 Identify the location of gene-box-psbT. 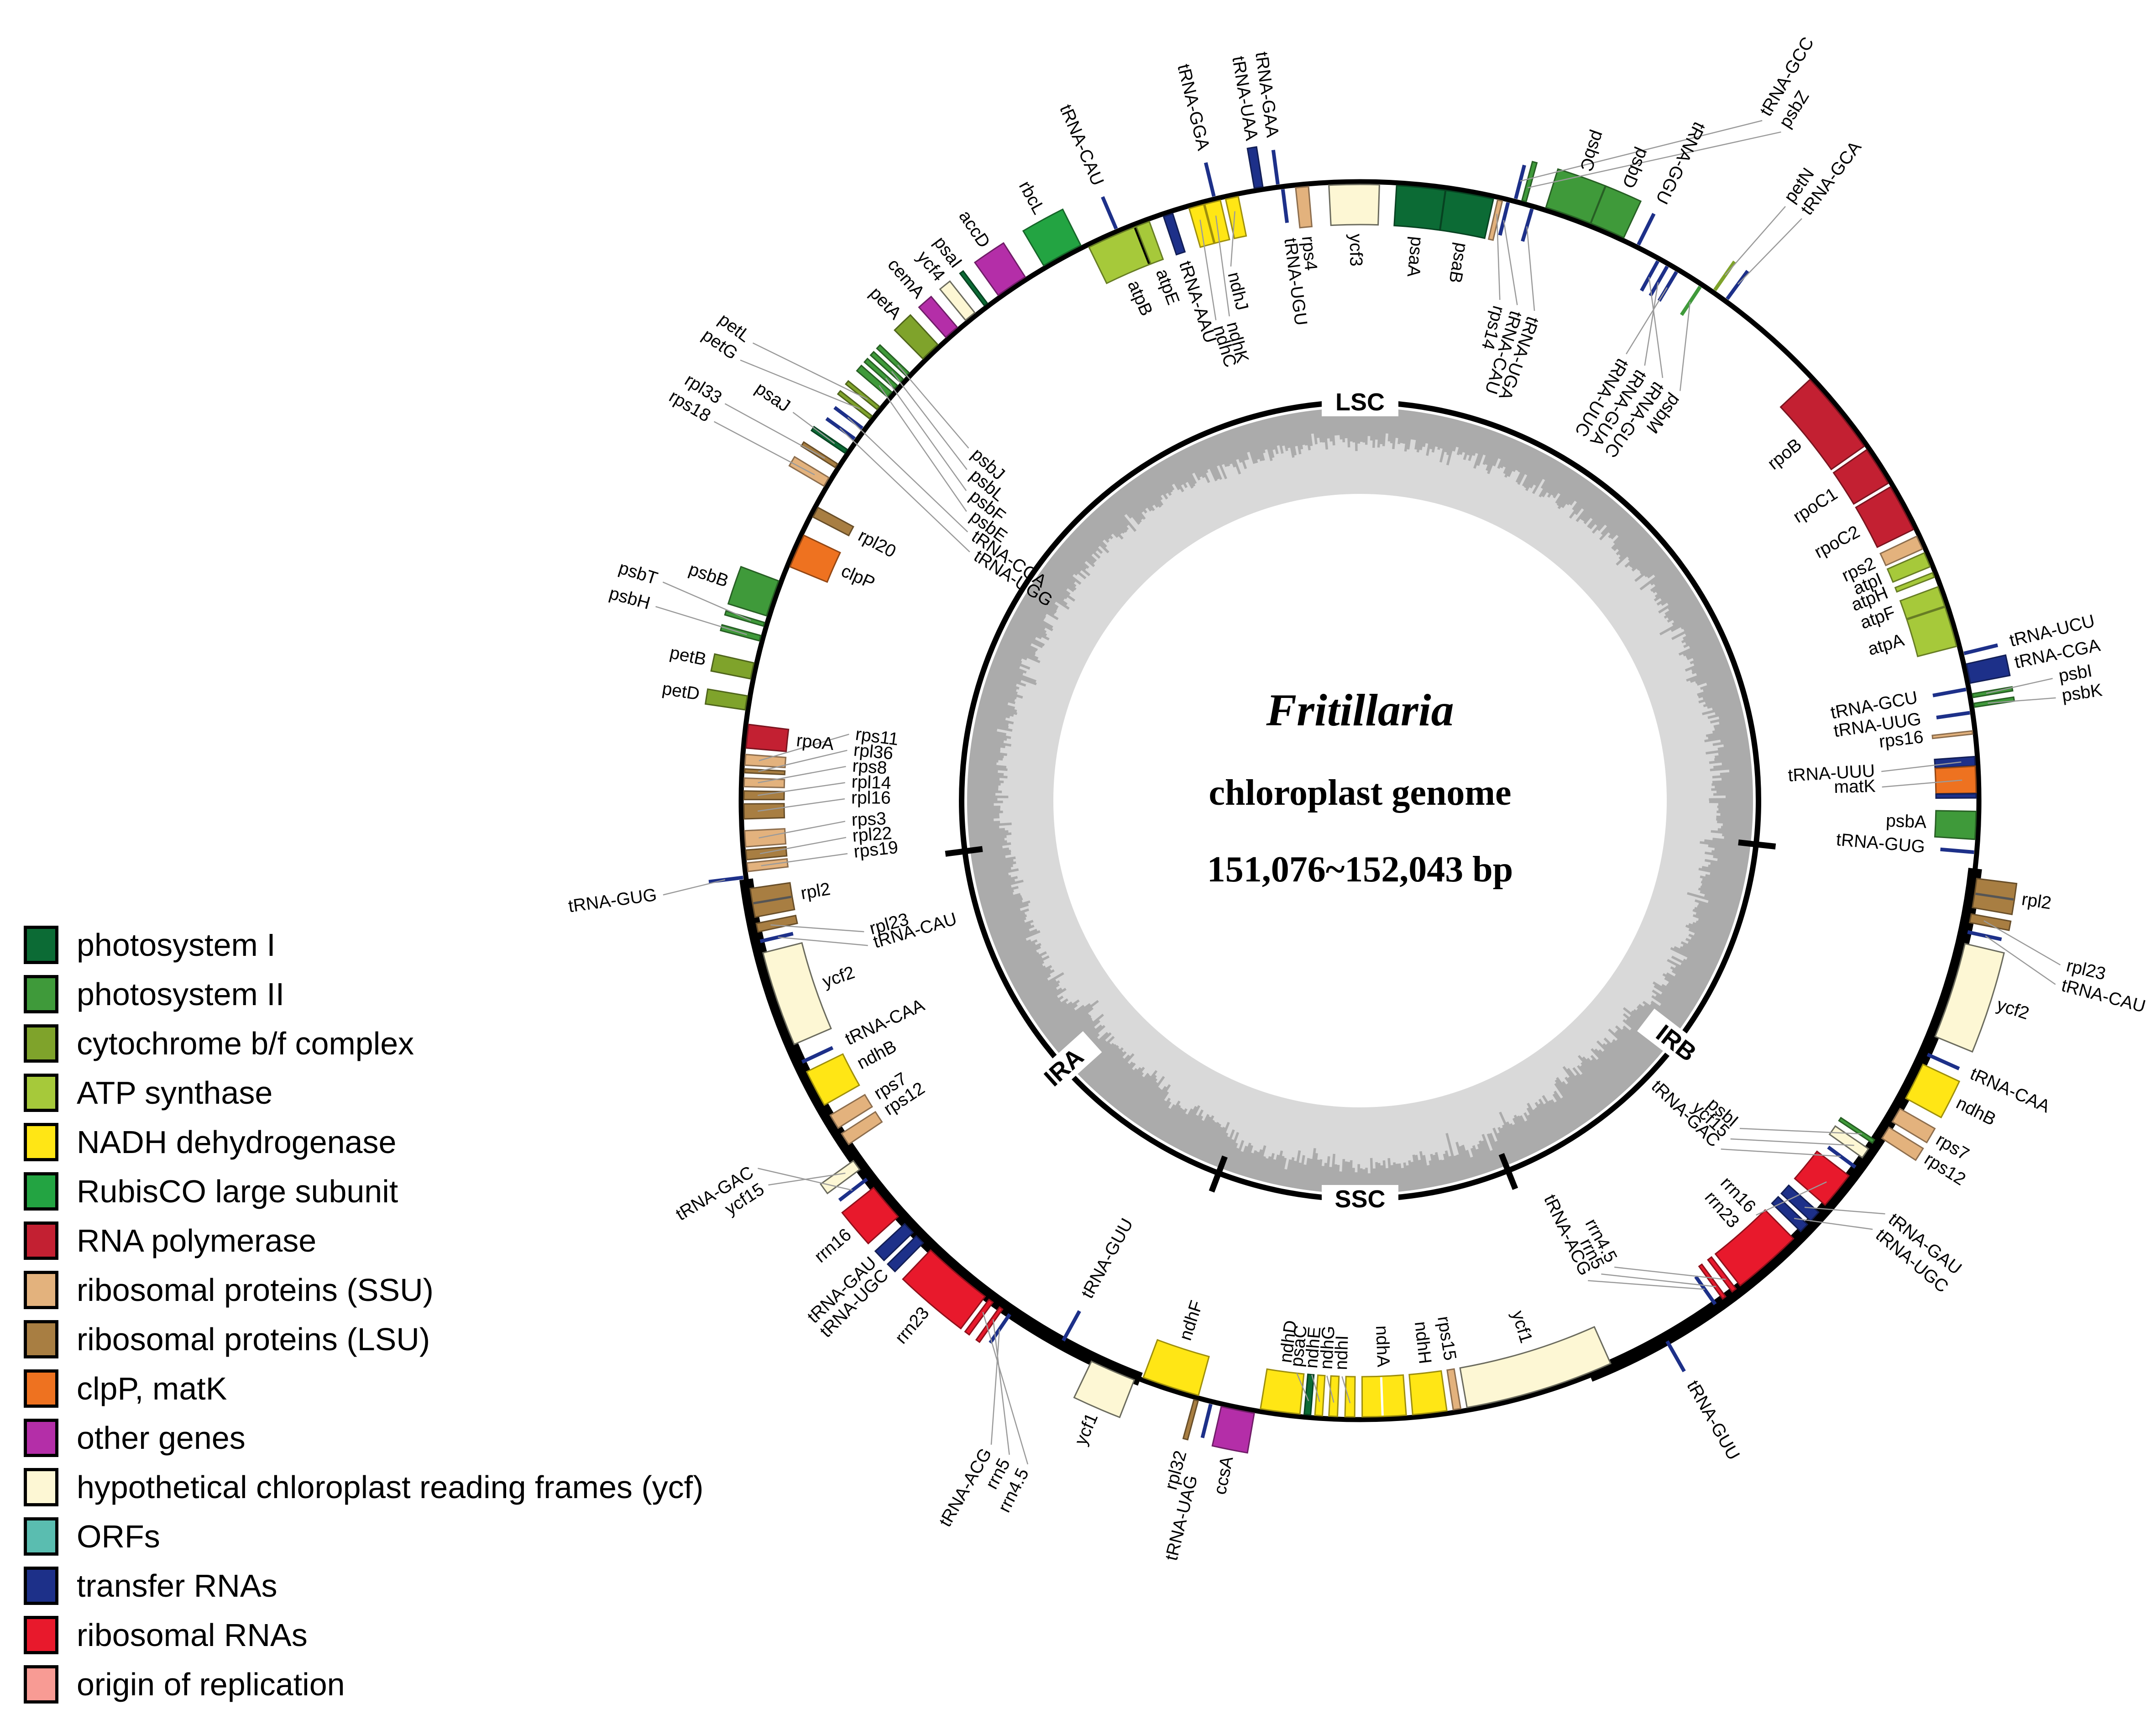
(745, 618).